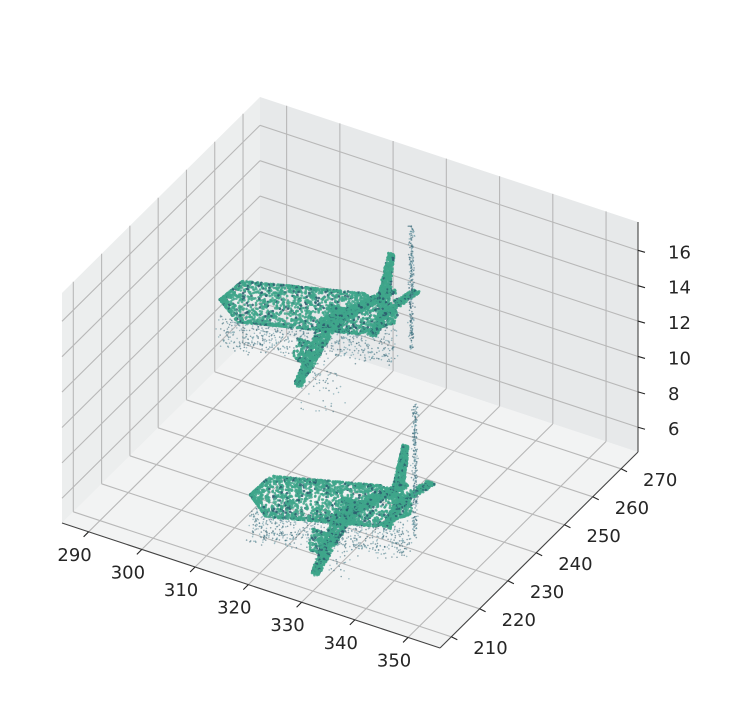  What do you see at coordinates (241, 451) in the screenshot?
I see `grid-line-x-floor` at bounding box center [241, 451].